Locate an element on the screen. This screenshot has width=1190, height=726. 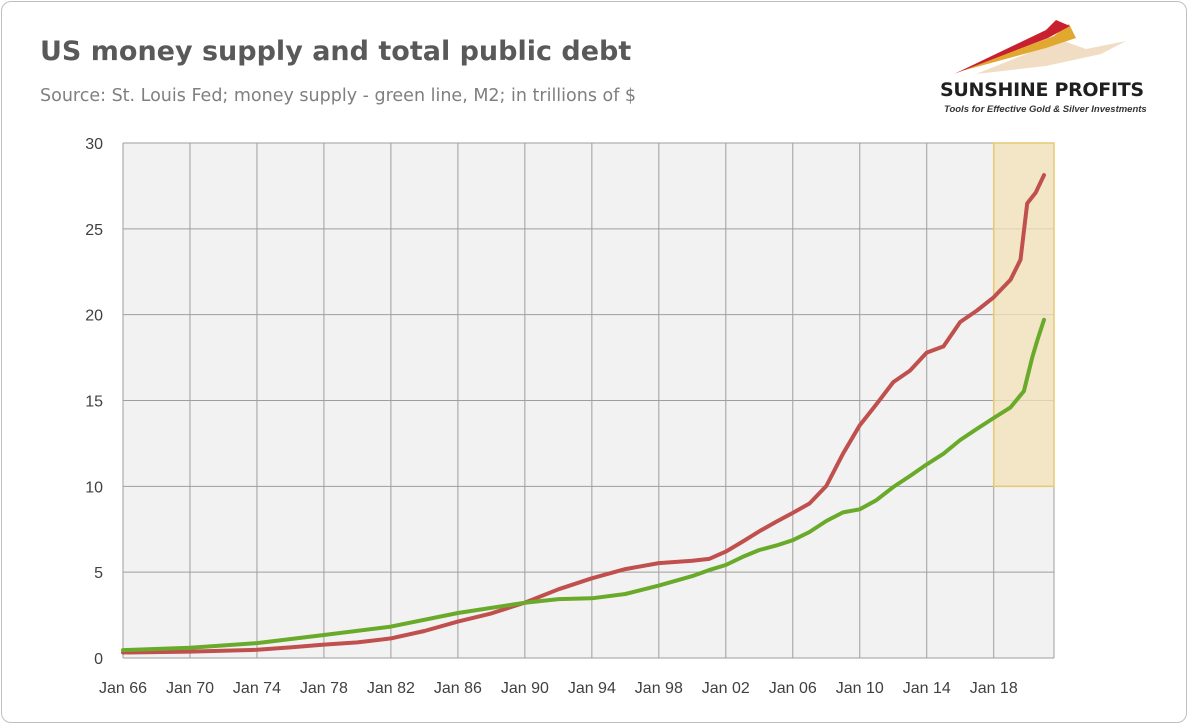
logo-name: SUNSHINE PROFITS is located at coordinates (1042, 90).